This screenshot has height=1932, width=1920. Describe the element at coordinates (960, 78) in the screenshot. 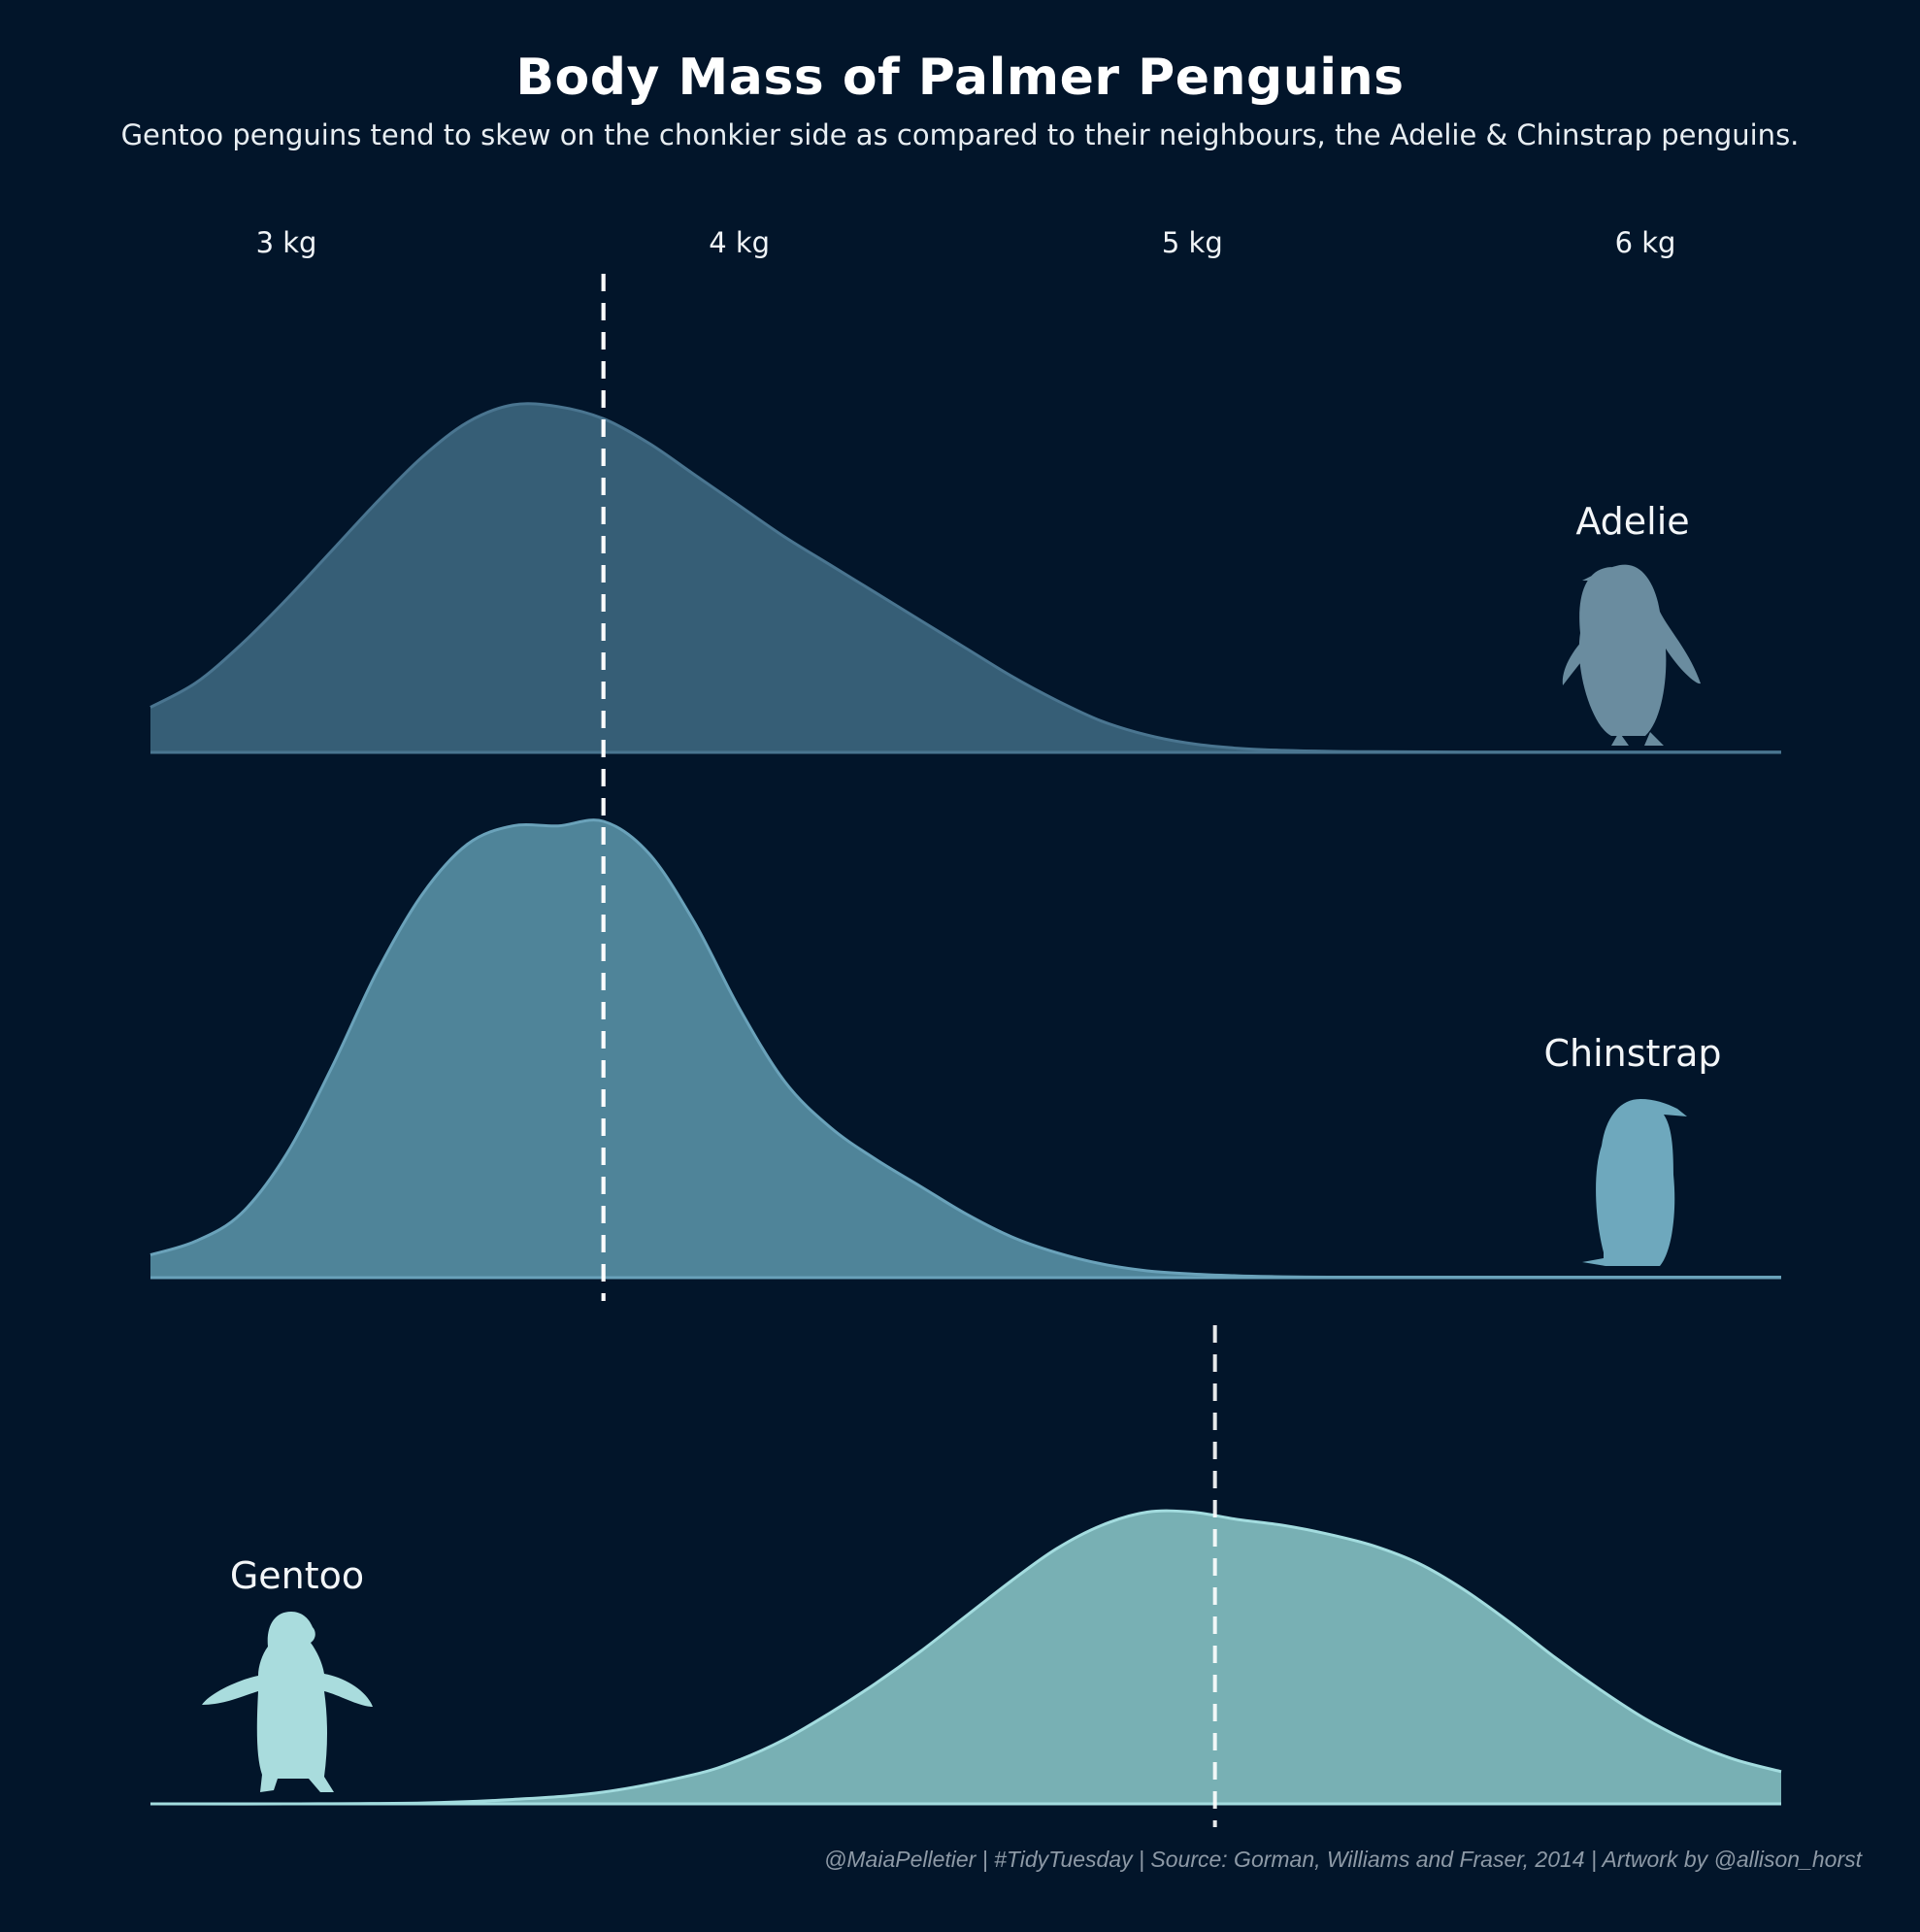

I see `chart-title: Body Mass of Palmer Penguins` at that location.